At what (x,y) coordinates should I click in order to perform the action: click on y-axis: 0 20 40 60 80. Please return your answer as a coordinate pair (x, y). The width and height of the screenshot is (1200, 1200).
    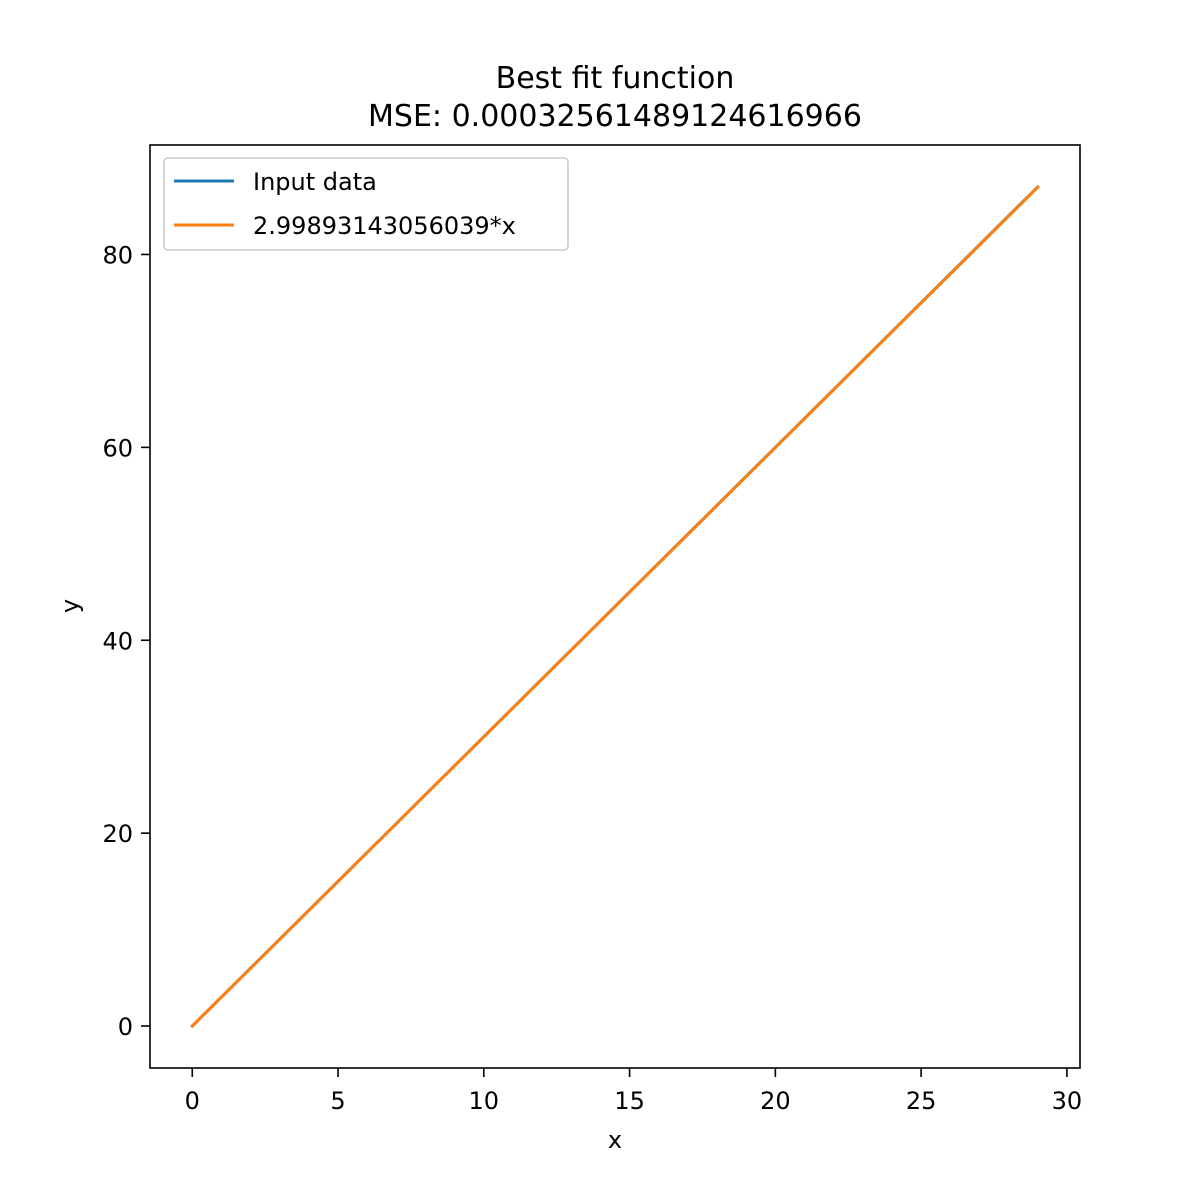
    Looking at the image, I should click on (126, 641).